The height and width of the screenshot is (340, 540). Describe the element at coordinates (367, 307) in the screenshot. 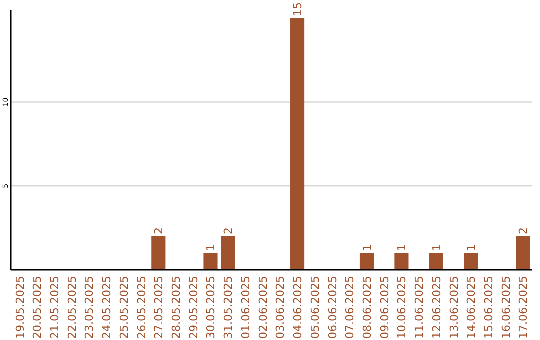

I see `x-tick-label: 08.06.2025` at that location.